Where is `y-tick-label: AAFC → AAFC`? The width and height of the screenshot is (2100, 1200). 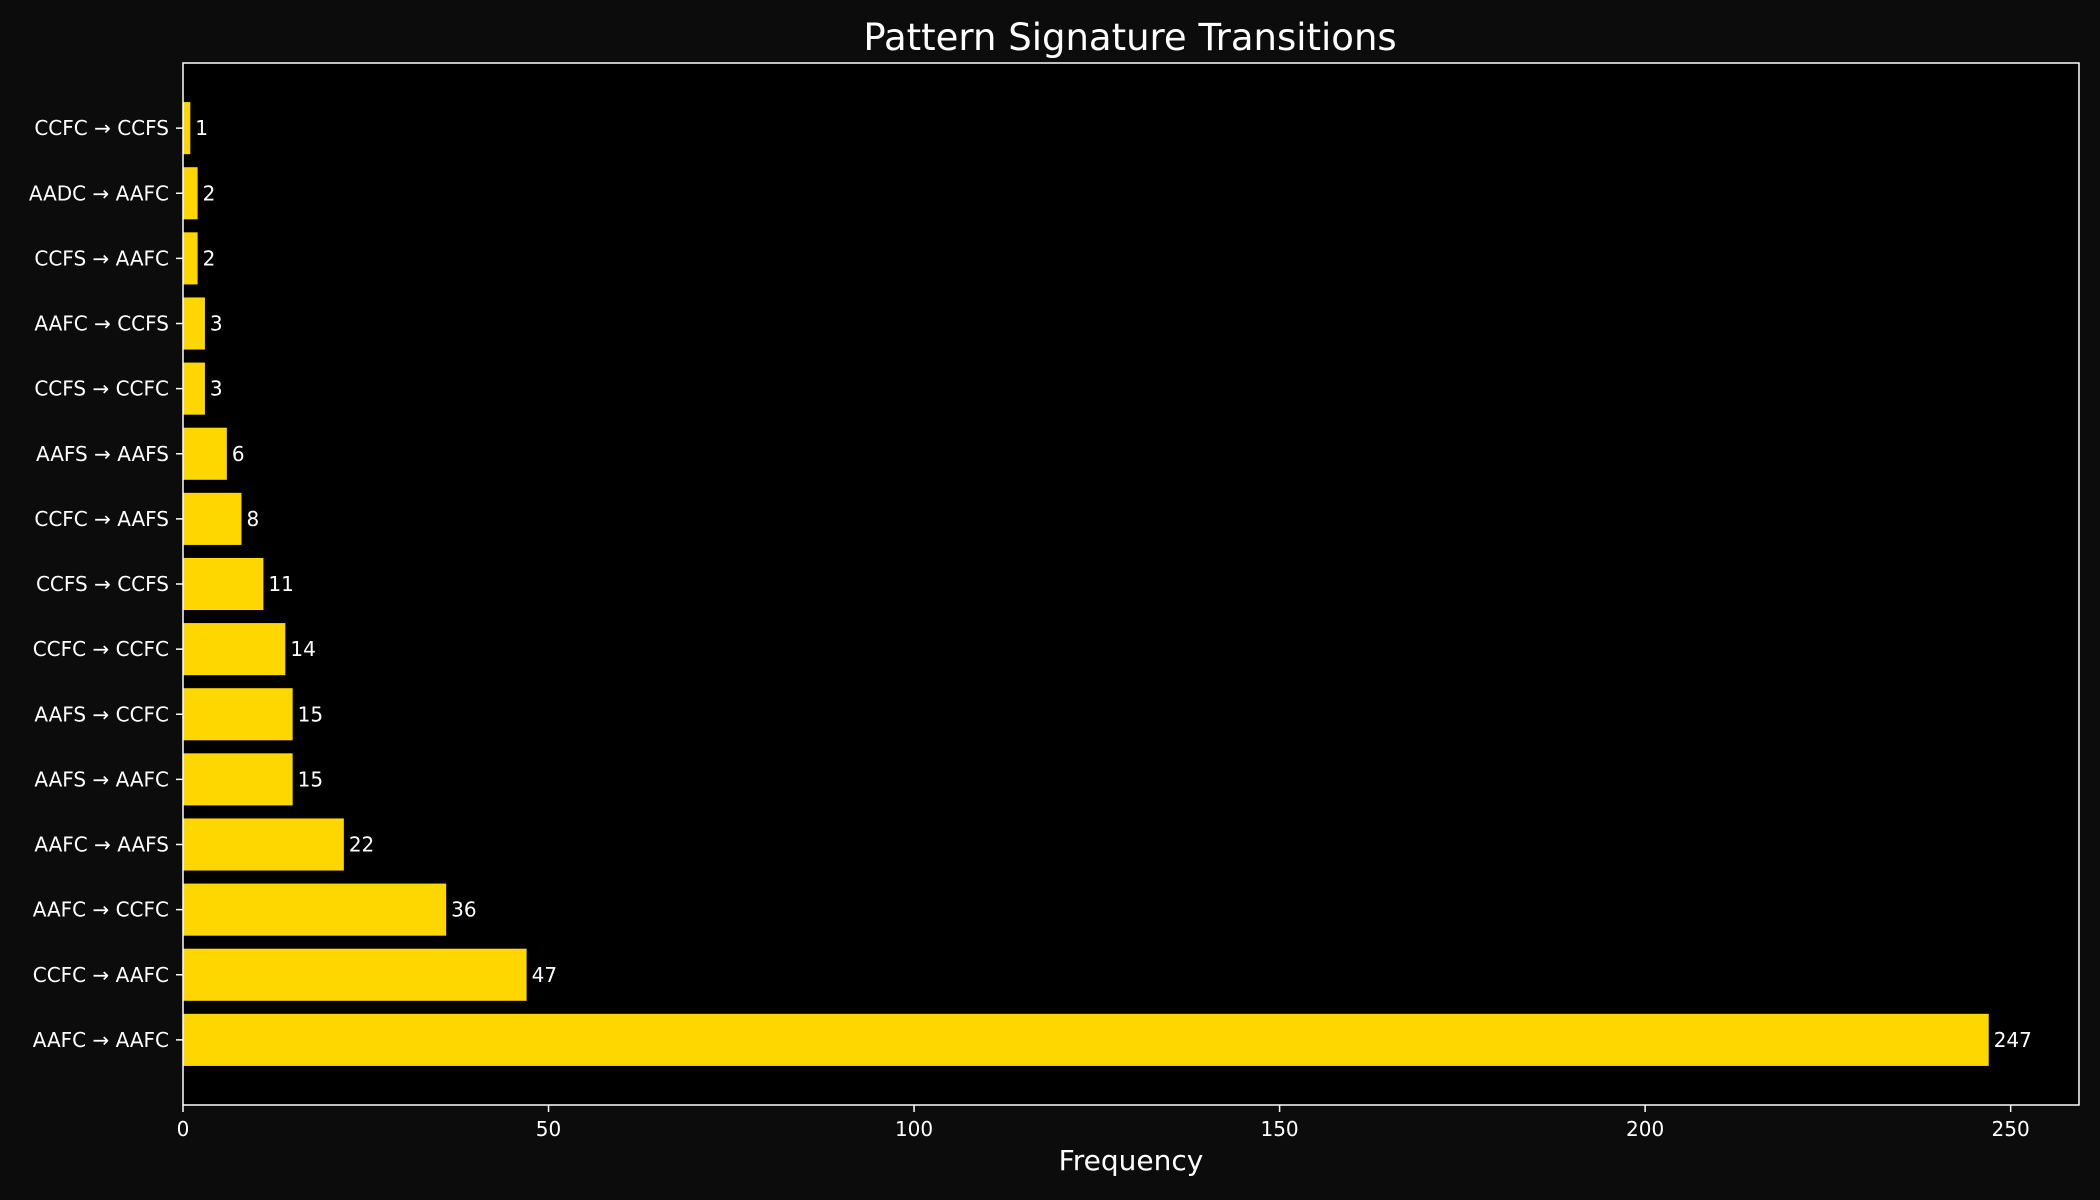 y-tick-label: AAFC → AAFC is located at coordinates (101, 1040).